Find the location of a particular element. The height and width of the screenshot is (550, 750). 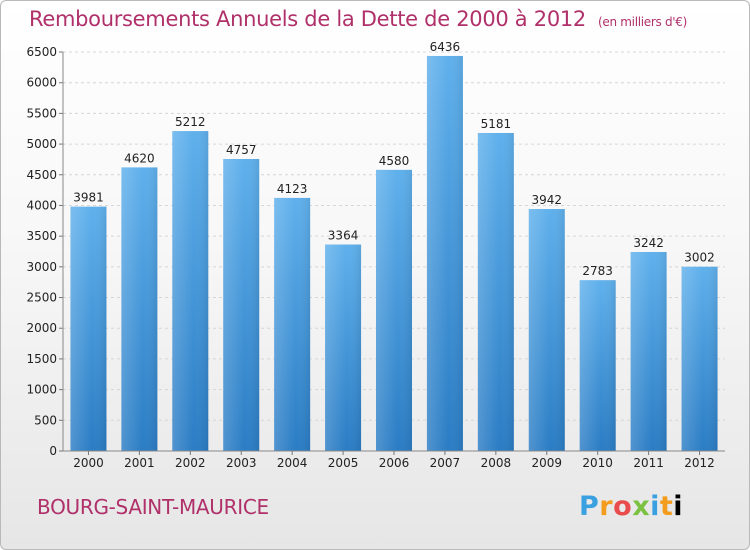

value-label: 4580 is located at coordinates (394, 161).